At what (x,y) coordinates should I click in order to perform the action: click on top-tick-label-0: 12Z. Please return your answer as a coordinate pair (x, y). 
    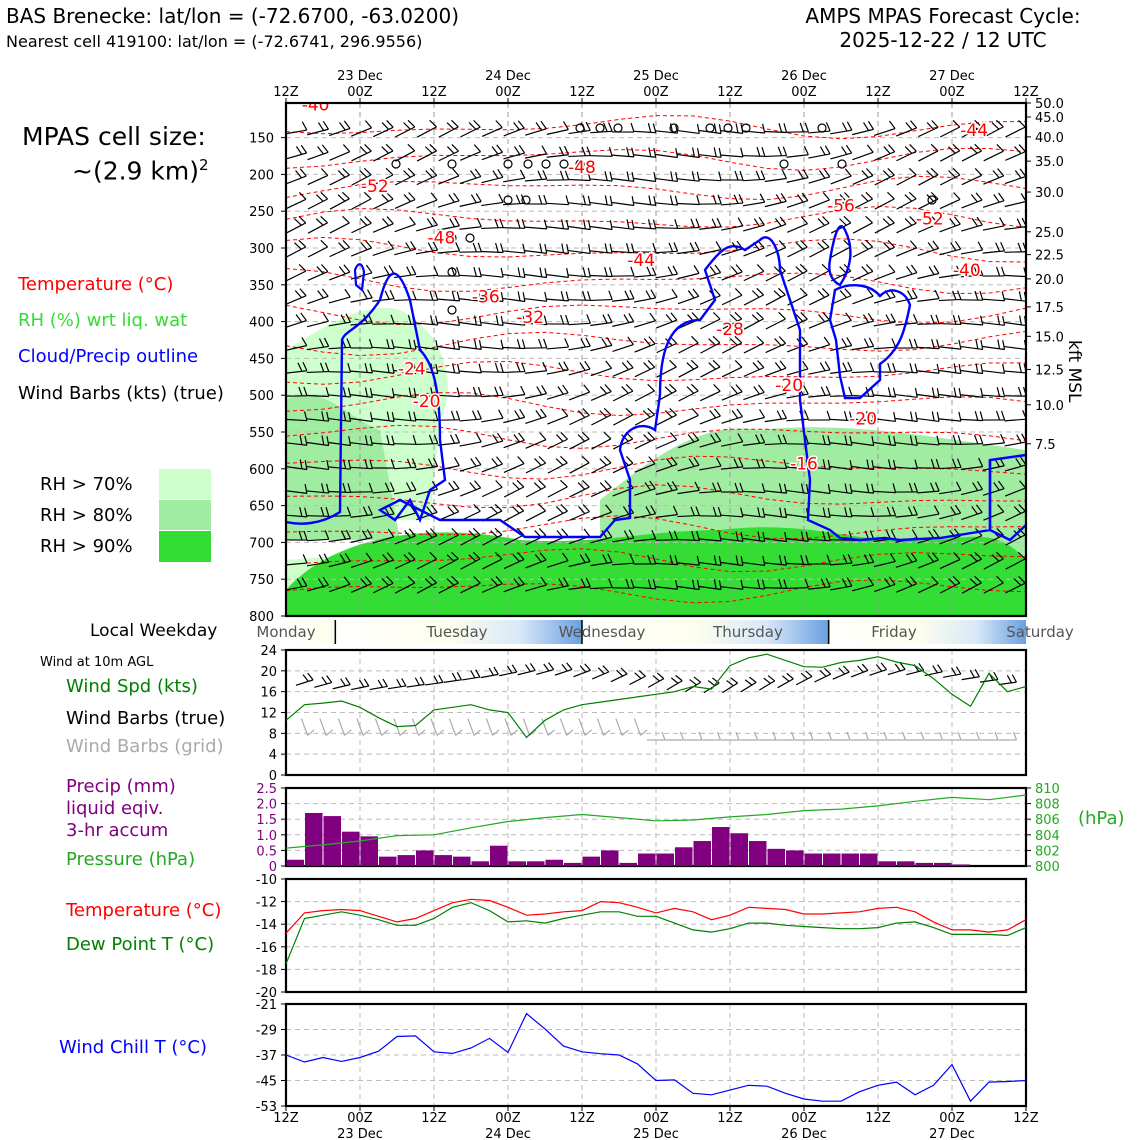
    Looking at the image, I should click on (286, 92).